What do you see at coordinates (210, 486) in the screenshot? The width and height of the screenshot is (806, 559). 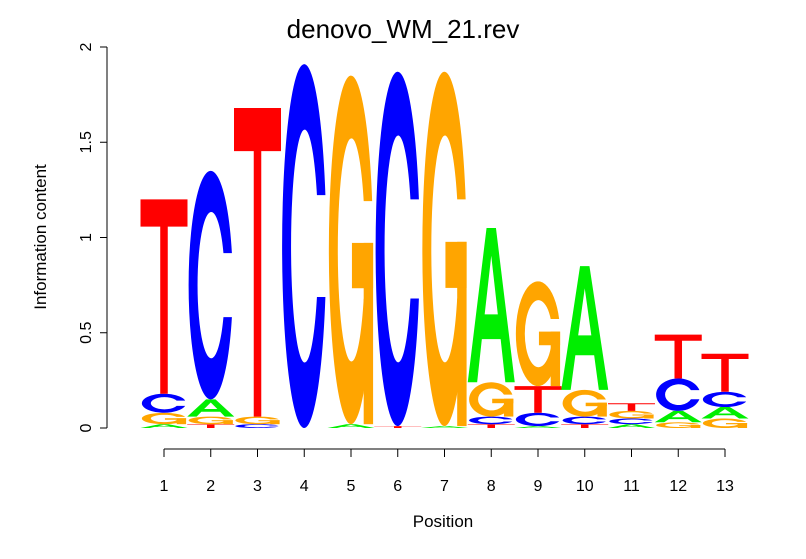 I see `x-tick-label: 2` at bounding box center [210, 486].